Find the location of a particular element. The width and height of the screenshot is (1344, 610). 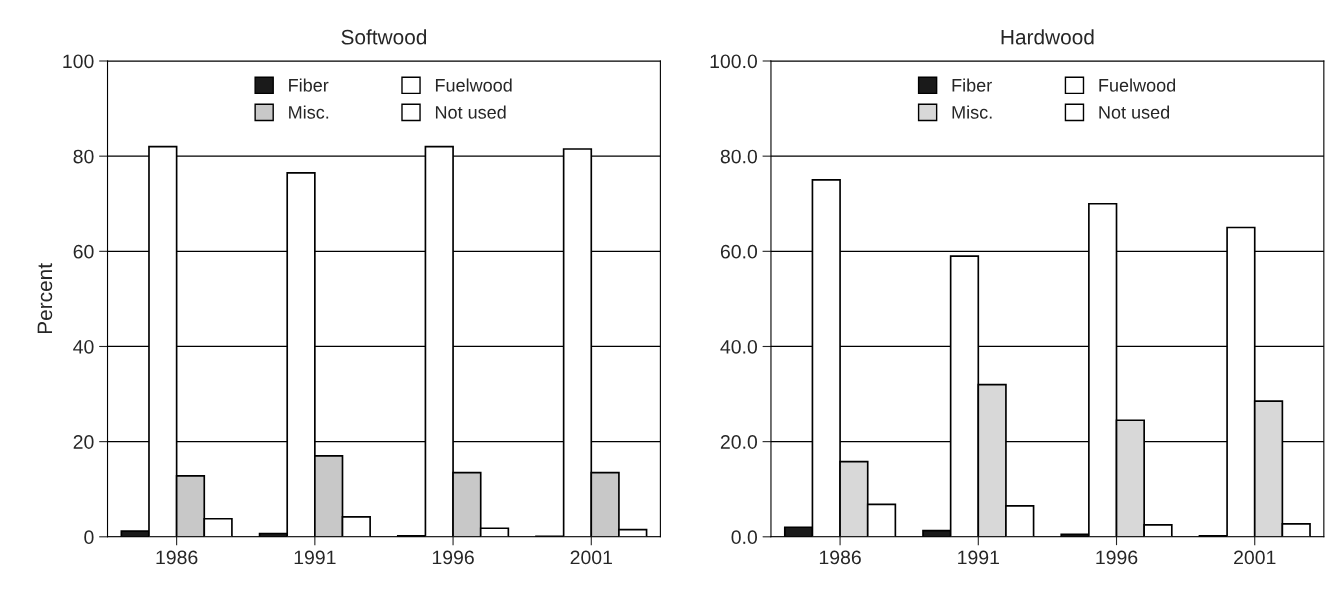

y-tick-label: 40.0 is located at coordinates (739, 346).